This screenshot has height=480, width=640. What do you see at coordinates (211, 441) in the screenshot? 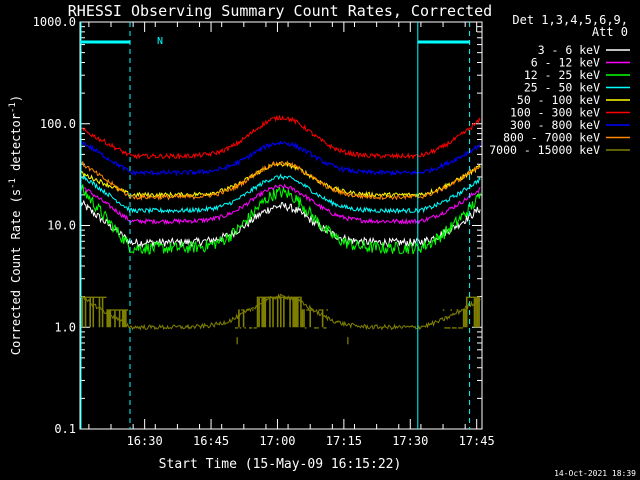
I see `x-tick-label-1: 16:45` at bounding box center [211, 441].